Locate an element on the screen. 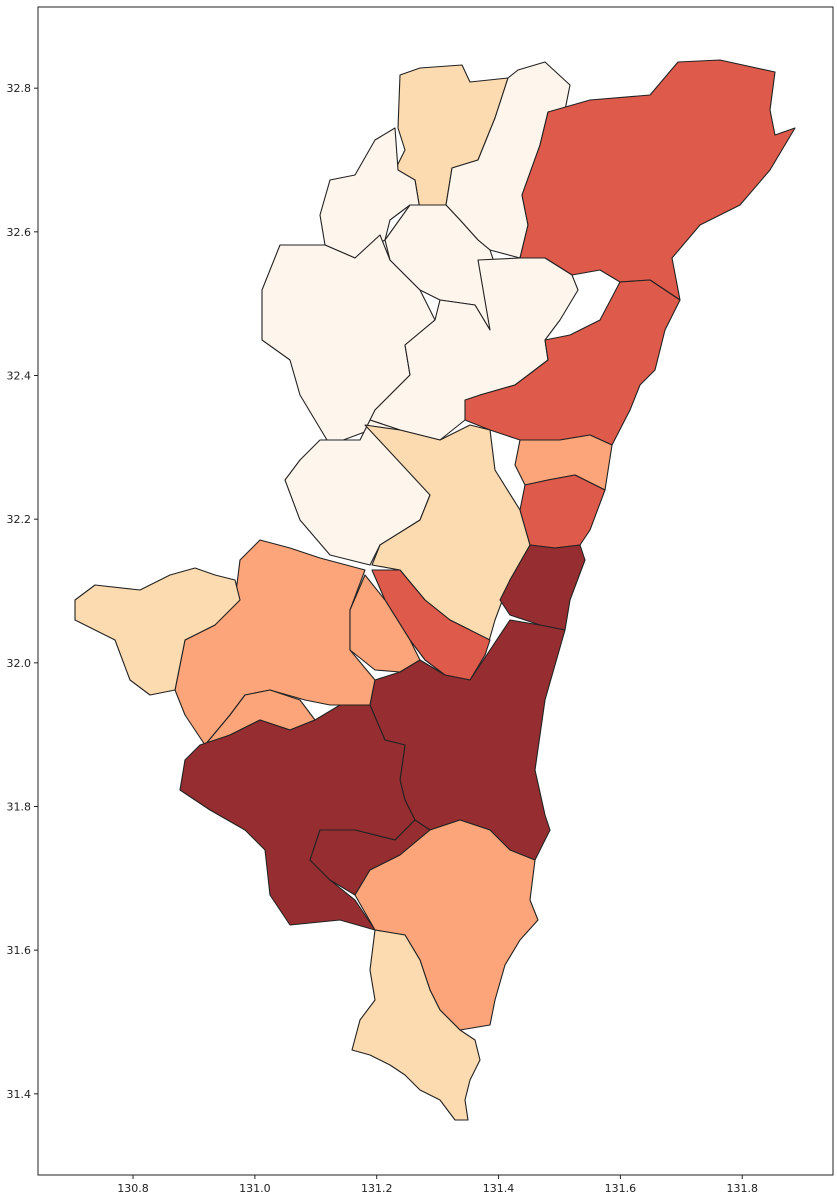 The image size is (837, 1200). x-tick-label: 131.6 is located at coordinates (621, 1188).